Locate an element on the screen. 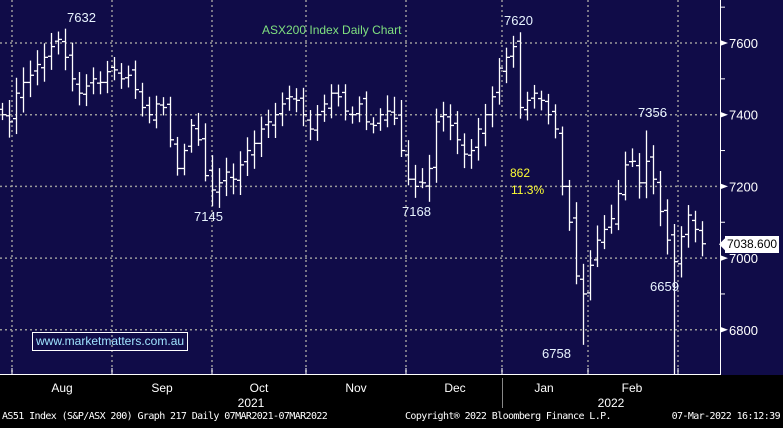  extreme-annotation: 6758 is located at coordinates (556, 353).